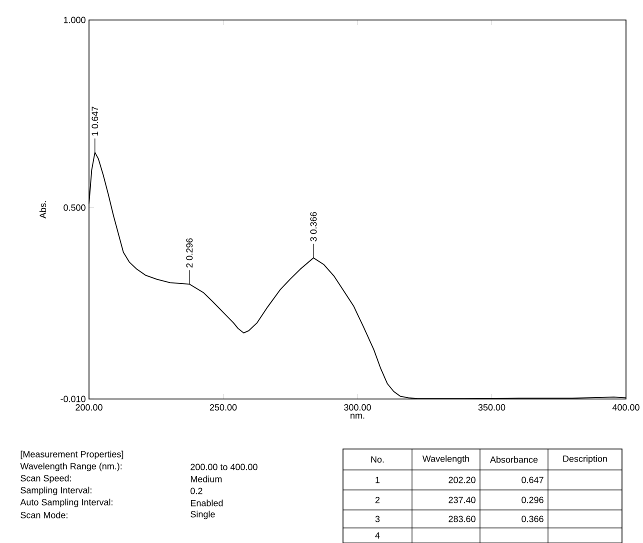 Image resolution: width=643 pixels, height=543 pixels. What do you see at coordinates (514, 459) in the screenshot?
I see `text: Absorbance` at bounding box center [514, 459].